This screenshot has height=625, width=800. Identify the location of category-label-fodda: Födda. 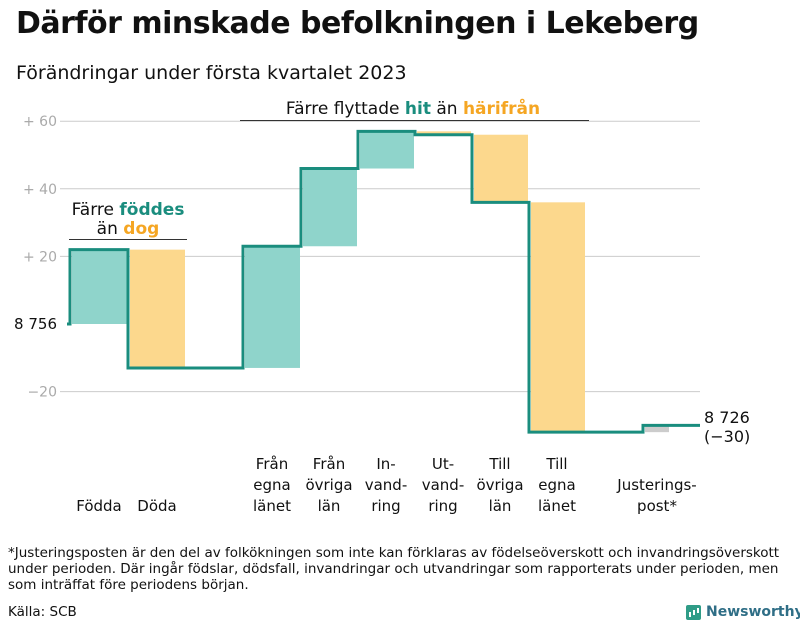
(99, 506).